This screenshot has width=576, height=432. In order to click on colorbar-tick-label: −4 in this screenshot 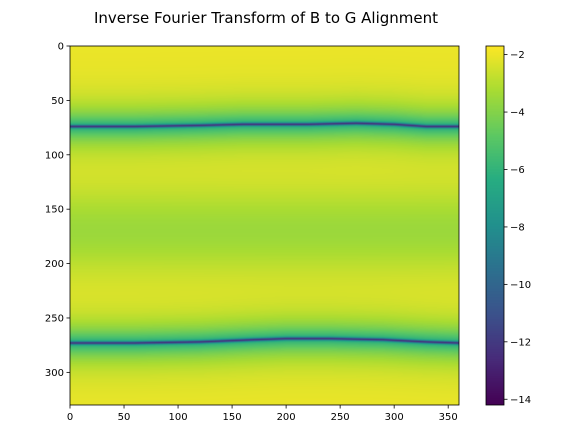, I will do `click(517, 113)`.